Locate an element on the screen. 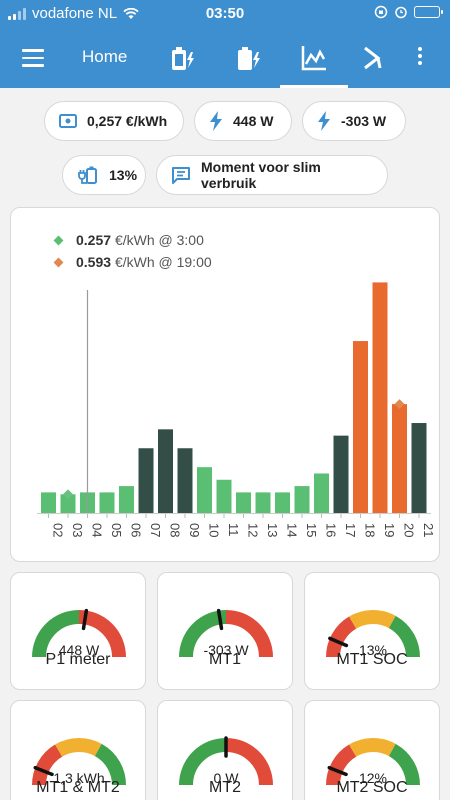 This screenshot has height=800, width=450. tick-label-14: 14 is located at coordinates (292, 530).